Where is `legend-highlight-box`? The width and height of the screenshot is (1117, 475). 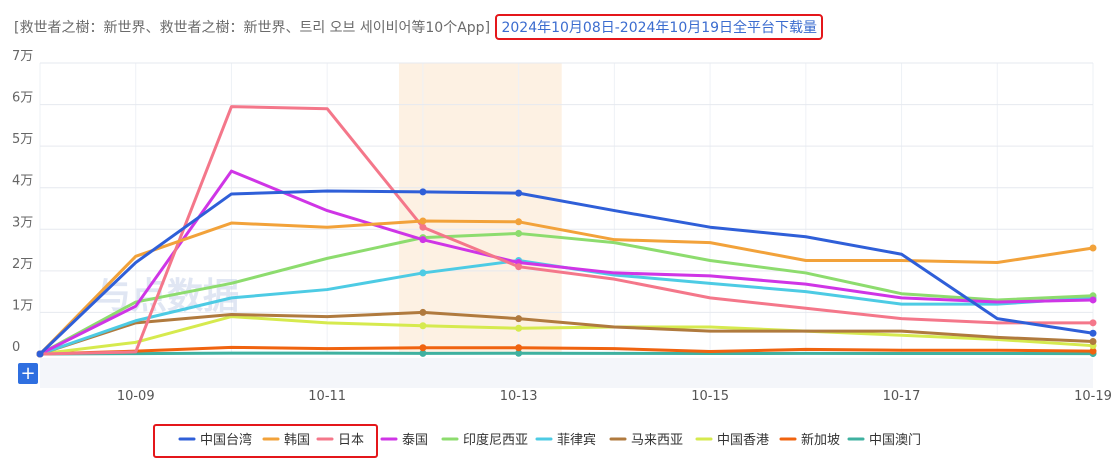
legend-highlight-box is located at coordinates (265, 441).